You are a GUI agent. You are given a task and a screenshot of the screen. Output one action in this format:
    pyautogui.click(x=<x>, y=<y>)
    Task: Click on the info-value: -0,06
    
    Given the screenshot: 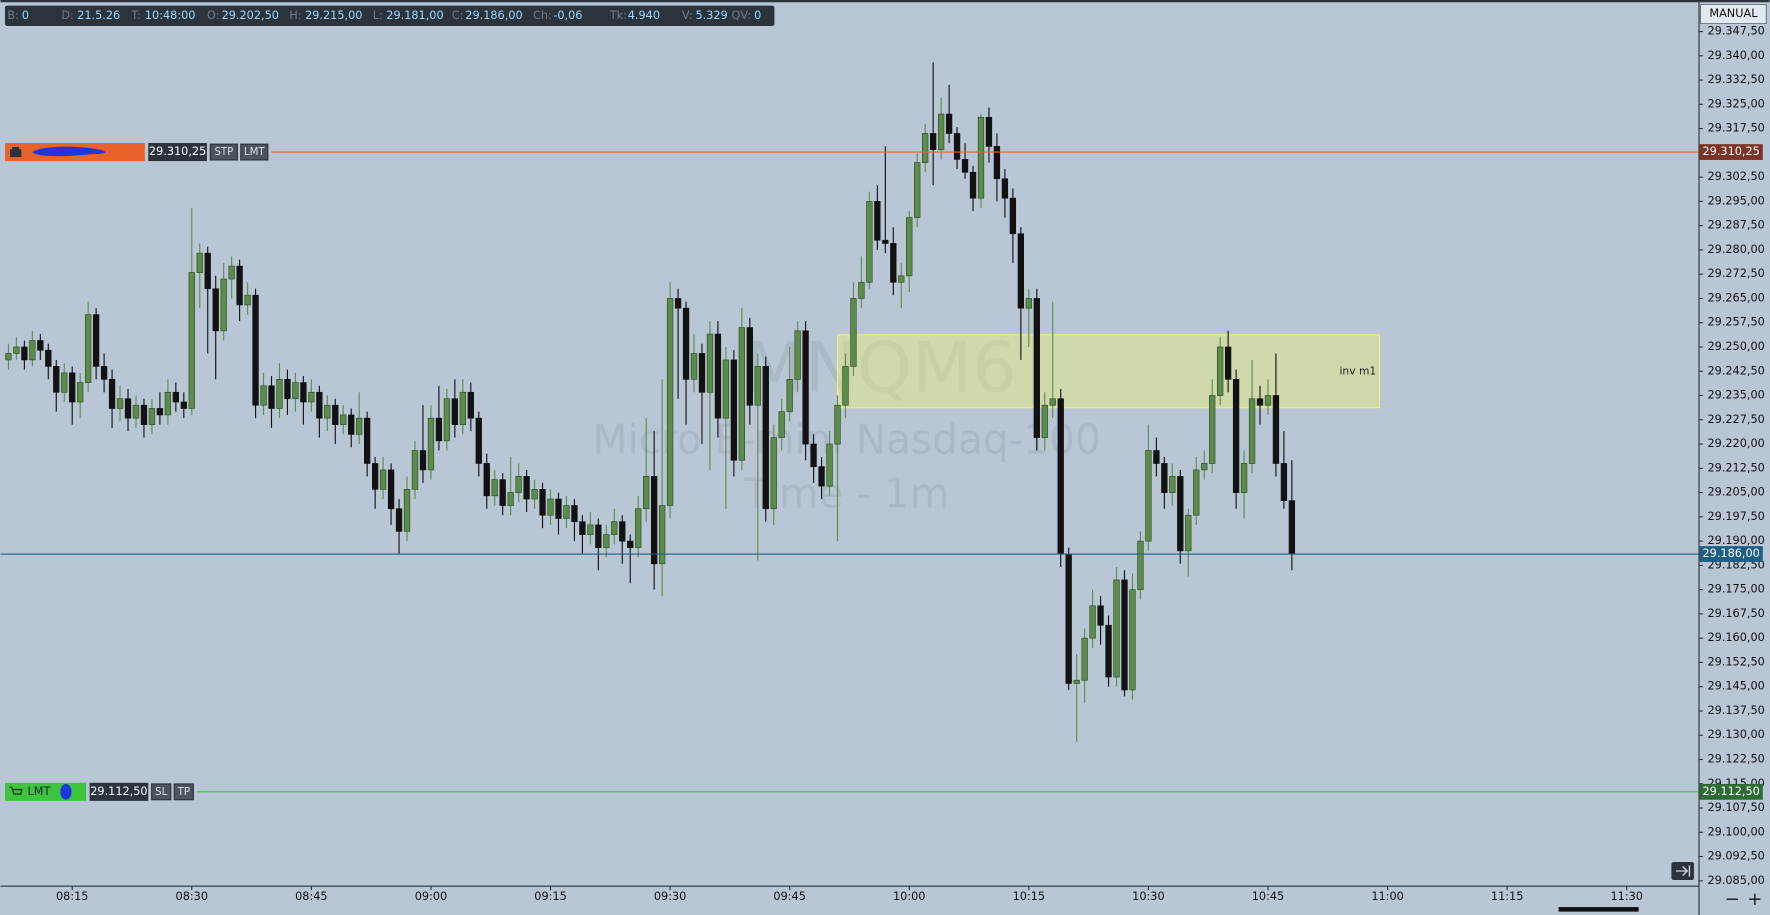 What is the action you would take?
    pyautogui.click(x=567, y=15)
    